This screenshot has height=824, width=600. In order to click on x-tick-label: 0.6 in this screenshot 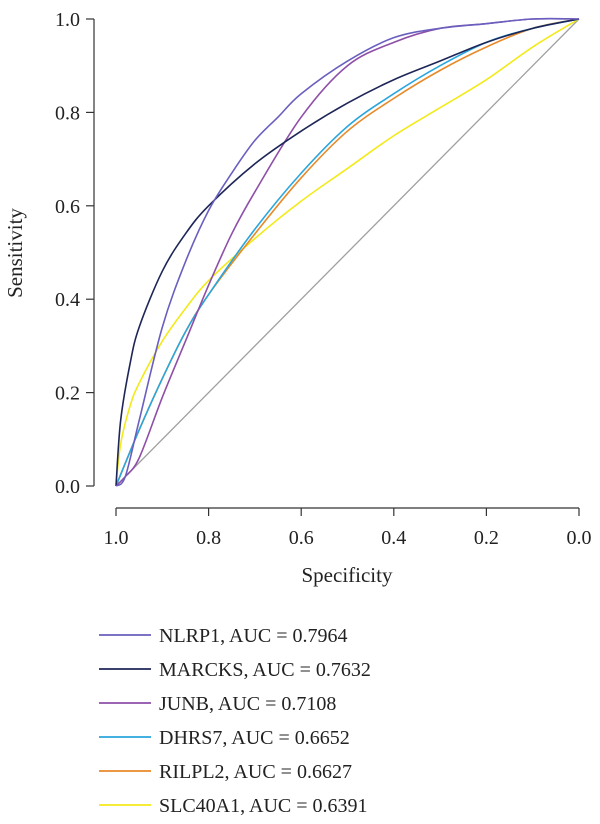, I will do `click(301, 538)`.